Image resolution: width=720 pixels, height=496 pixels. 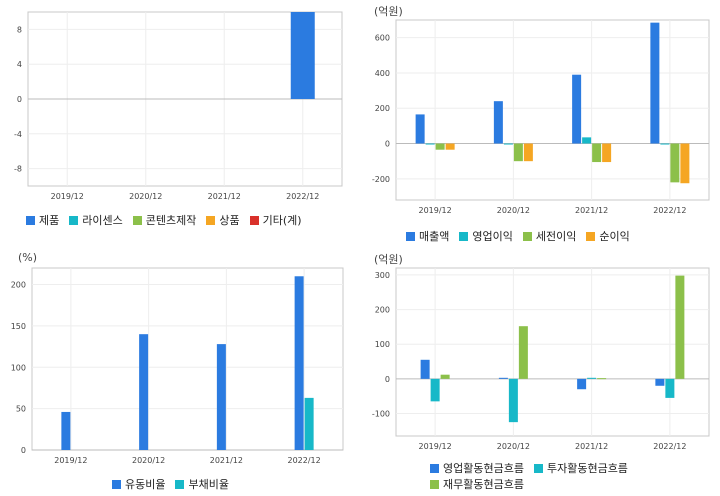 What do you see at coordinates (18, 367) in the screenshot?
I see `y-tick-label: 100` at bounding box center [18, 367].